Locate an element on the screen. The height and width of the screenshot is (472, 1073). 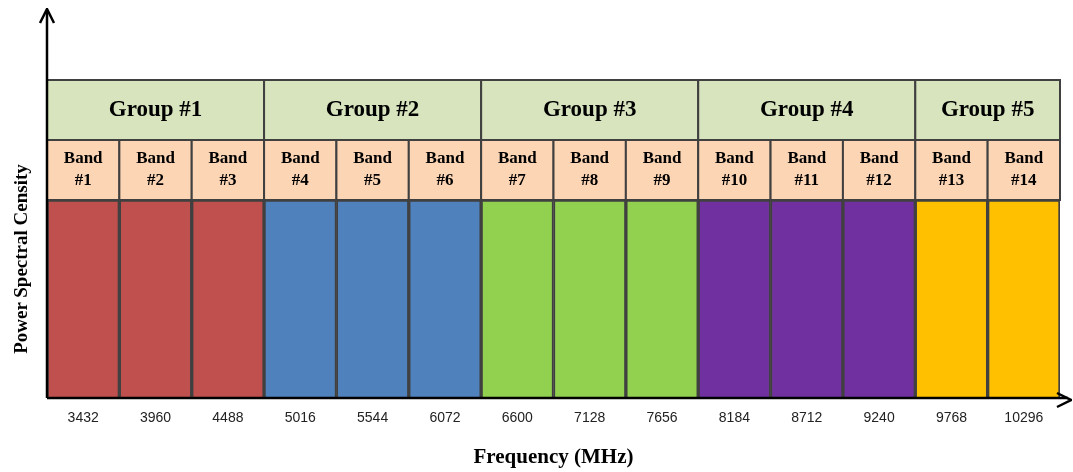
x-tick-label: 5016 is located at coordinates (300, 417).